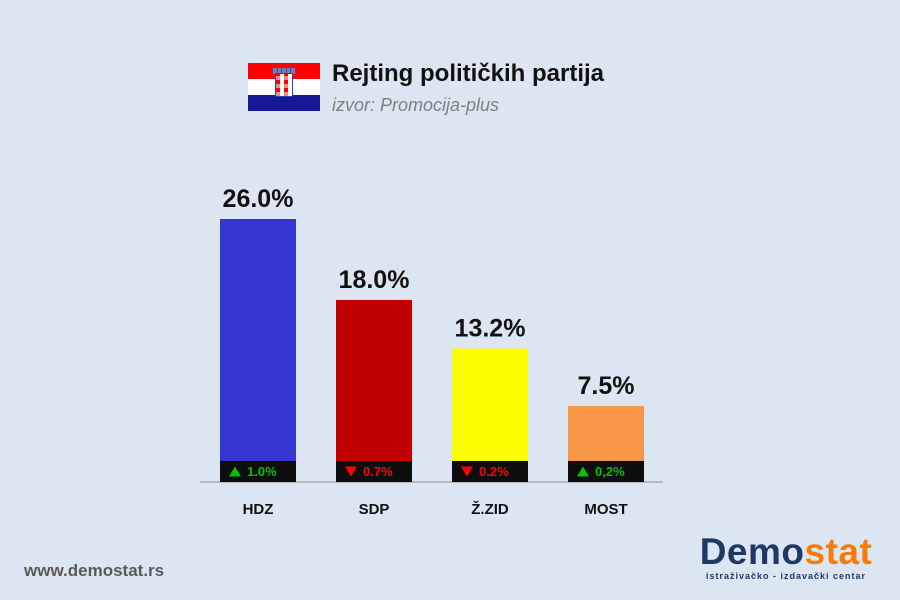  Describe the element at coordinates (467, 471) in the screenshot. I see `down-arrow-icon-zid` at that location.